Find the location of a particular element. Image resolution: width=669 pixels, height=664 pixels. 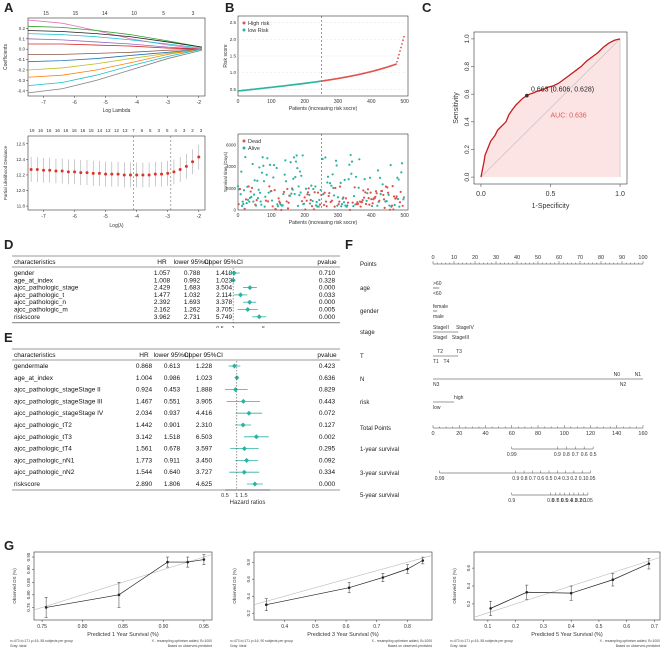

y-axis-label: Risk score is located at coordinates (226, 56).